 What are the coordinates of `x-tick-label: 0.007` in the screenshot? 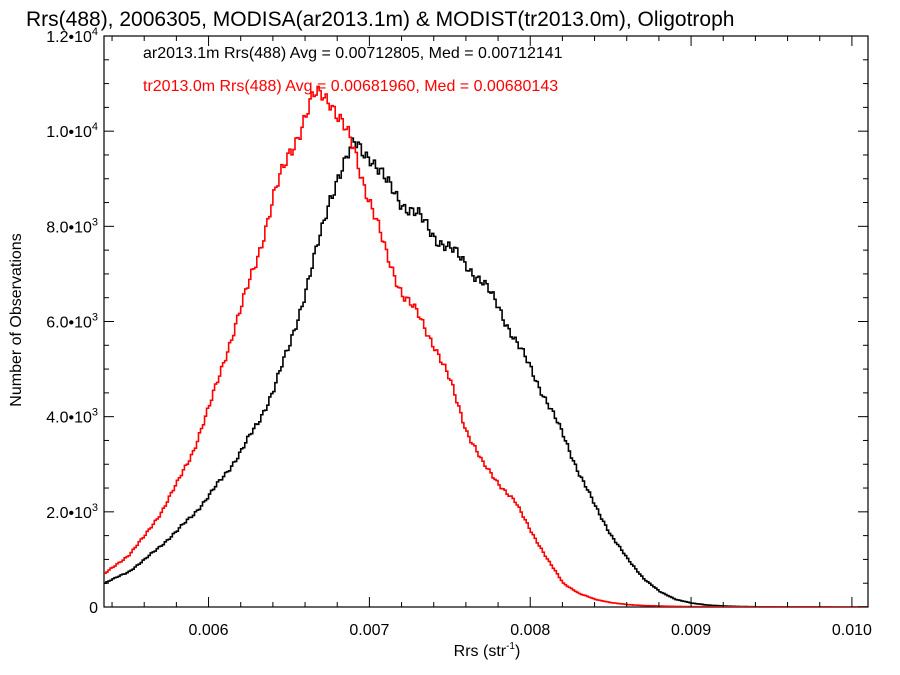 It's located at (369, 630).